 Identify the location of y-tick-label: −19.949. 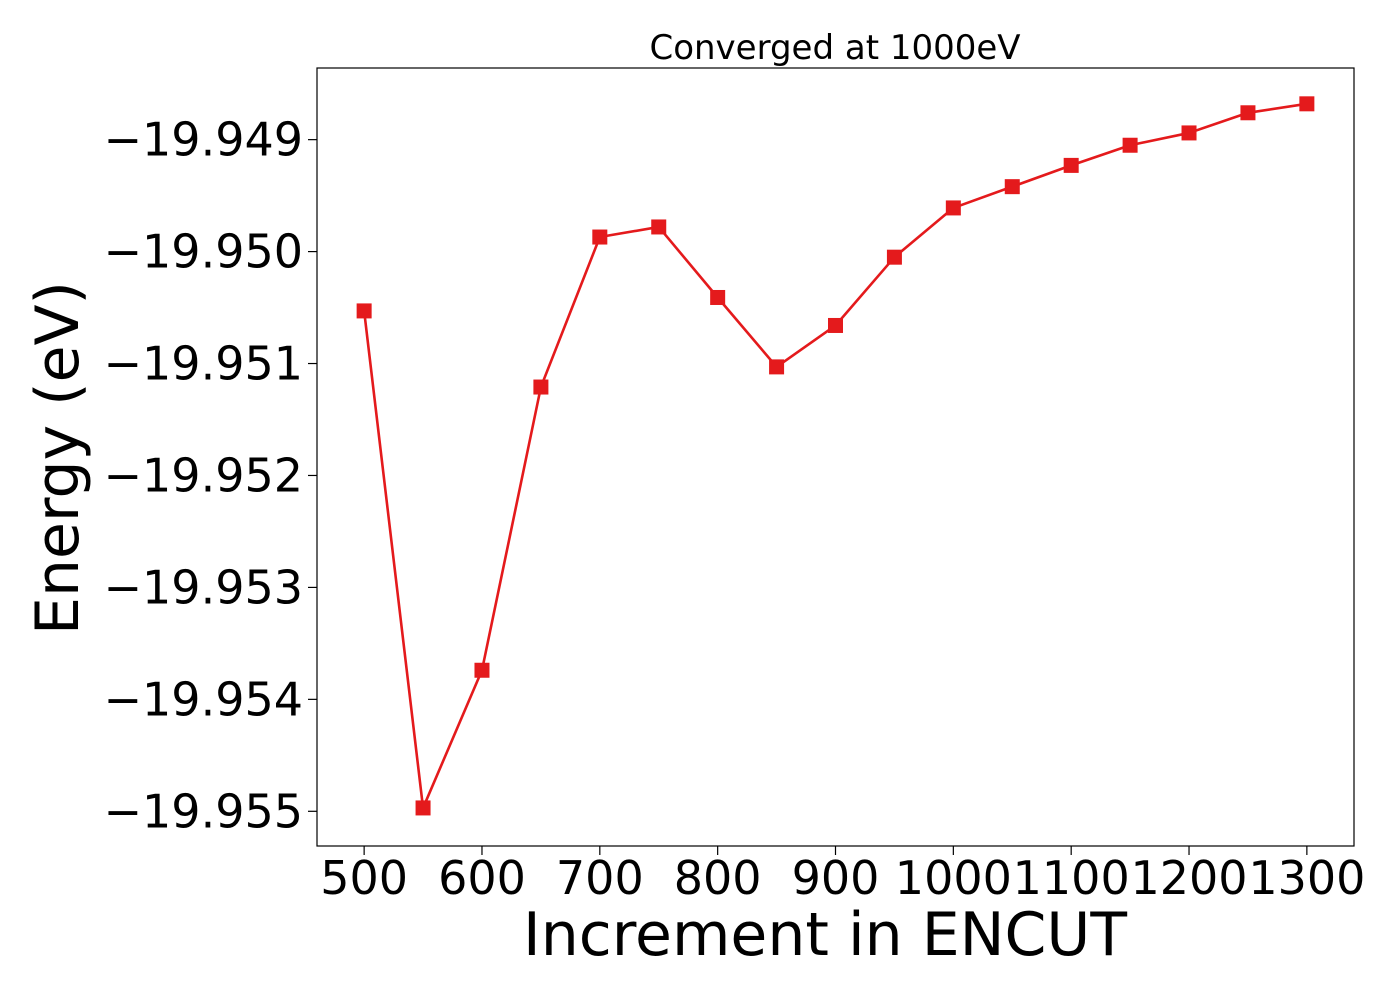
(204, 140).